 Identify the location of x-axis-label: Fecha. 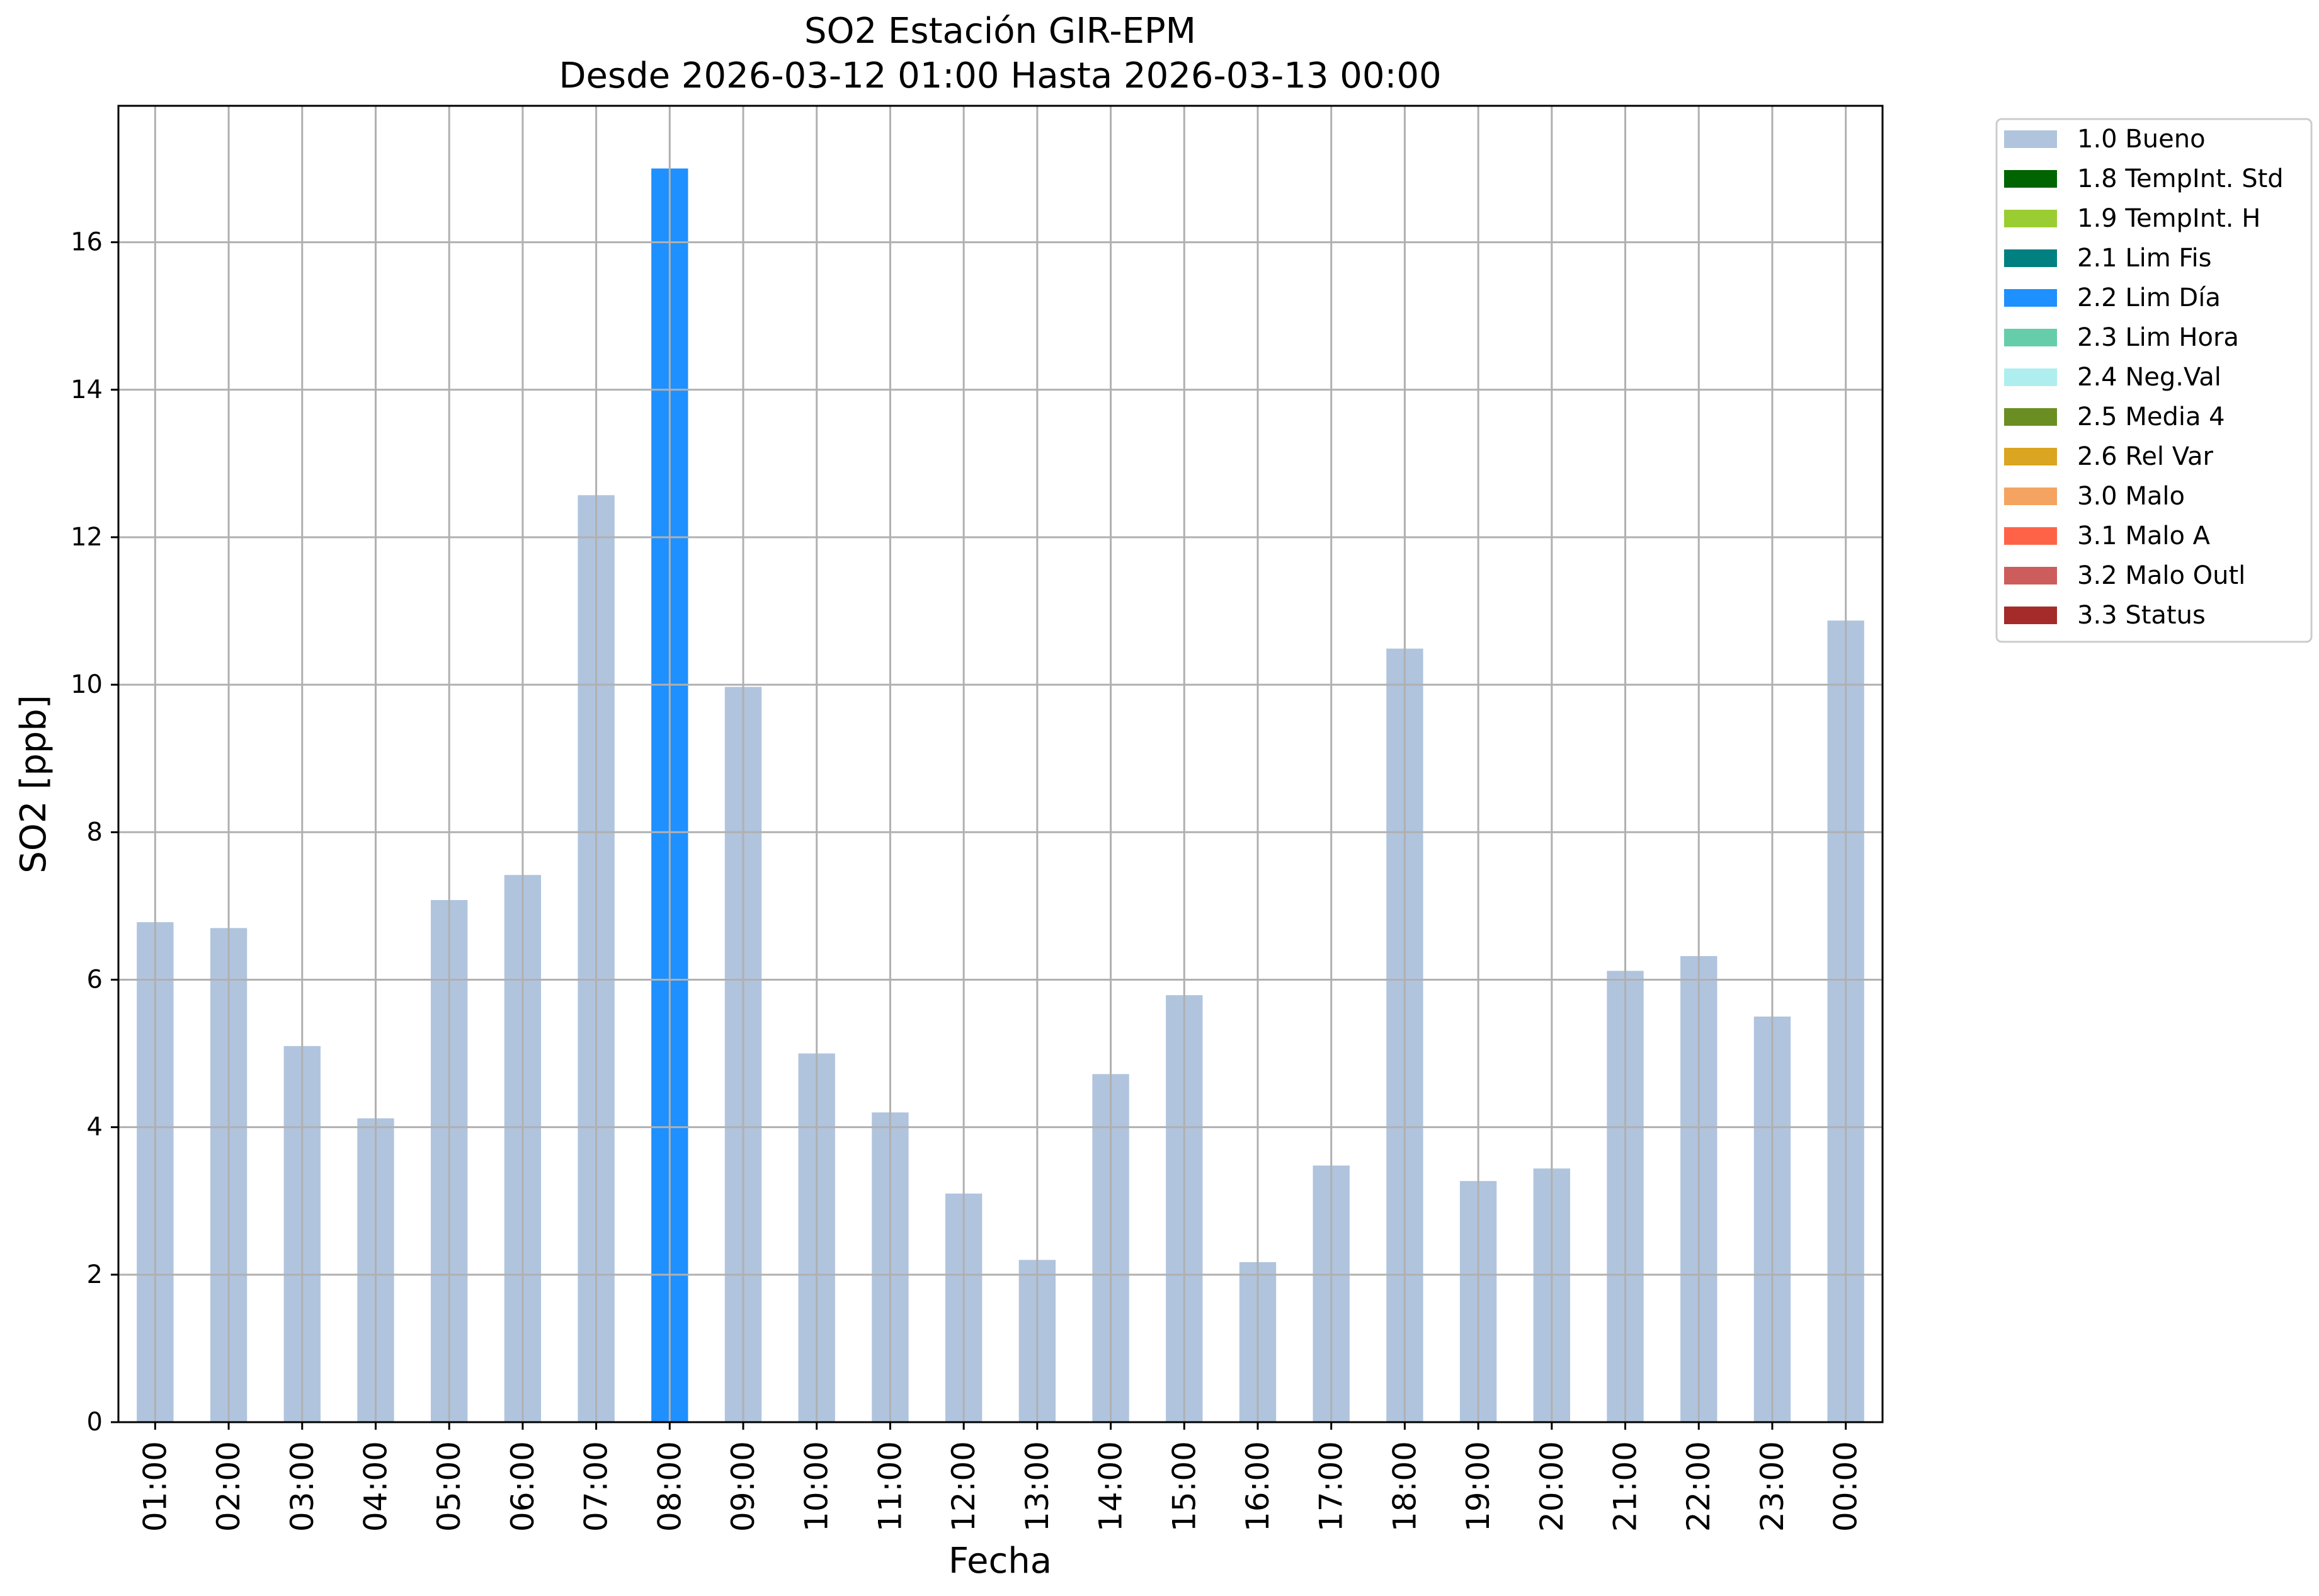
(1000, 1561).